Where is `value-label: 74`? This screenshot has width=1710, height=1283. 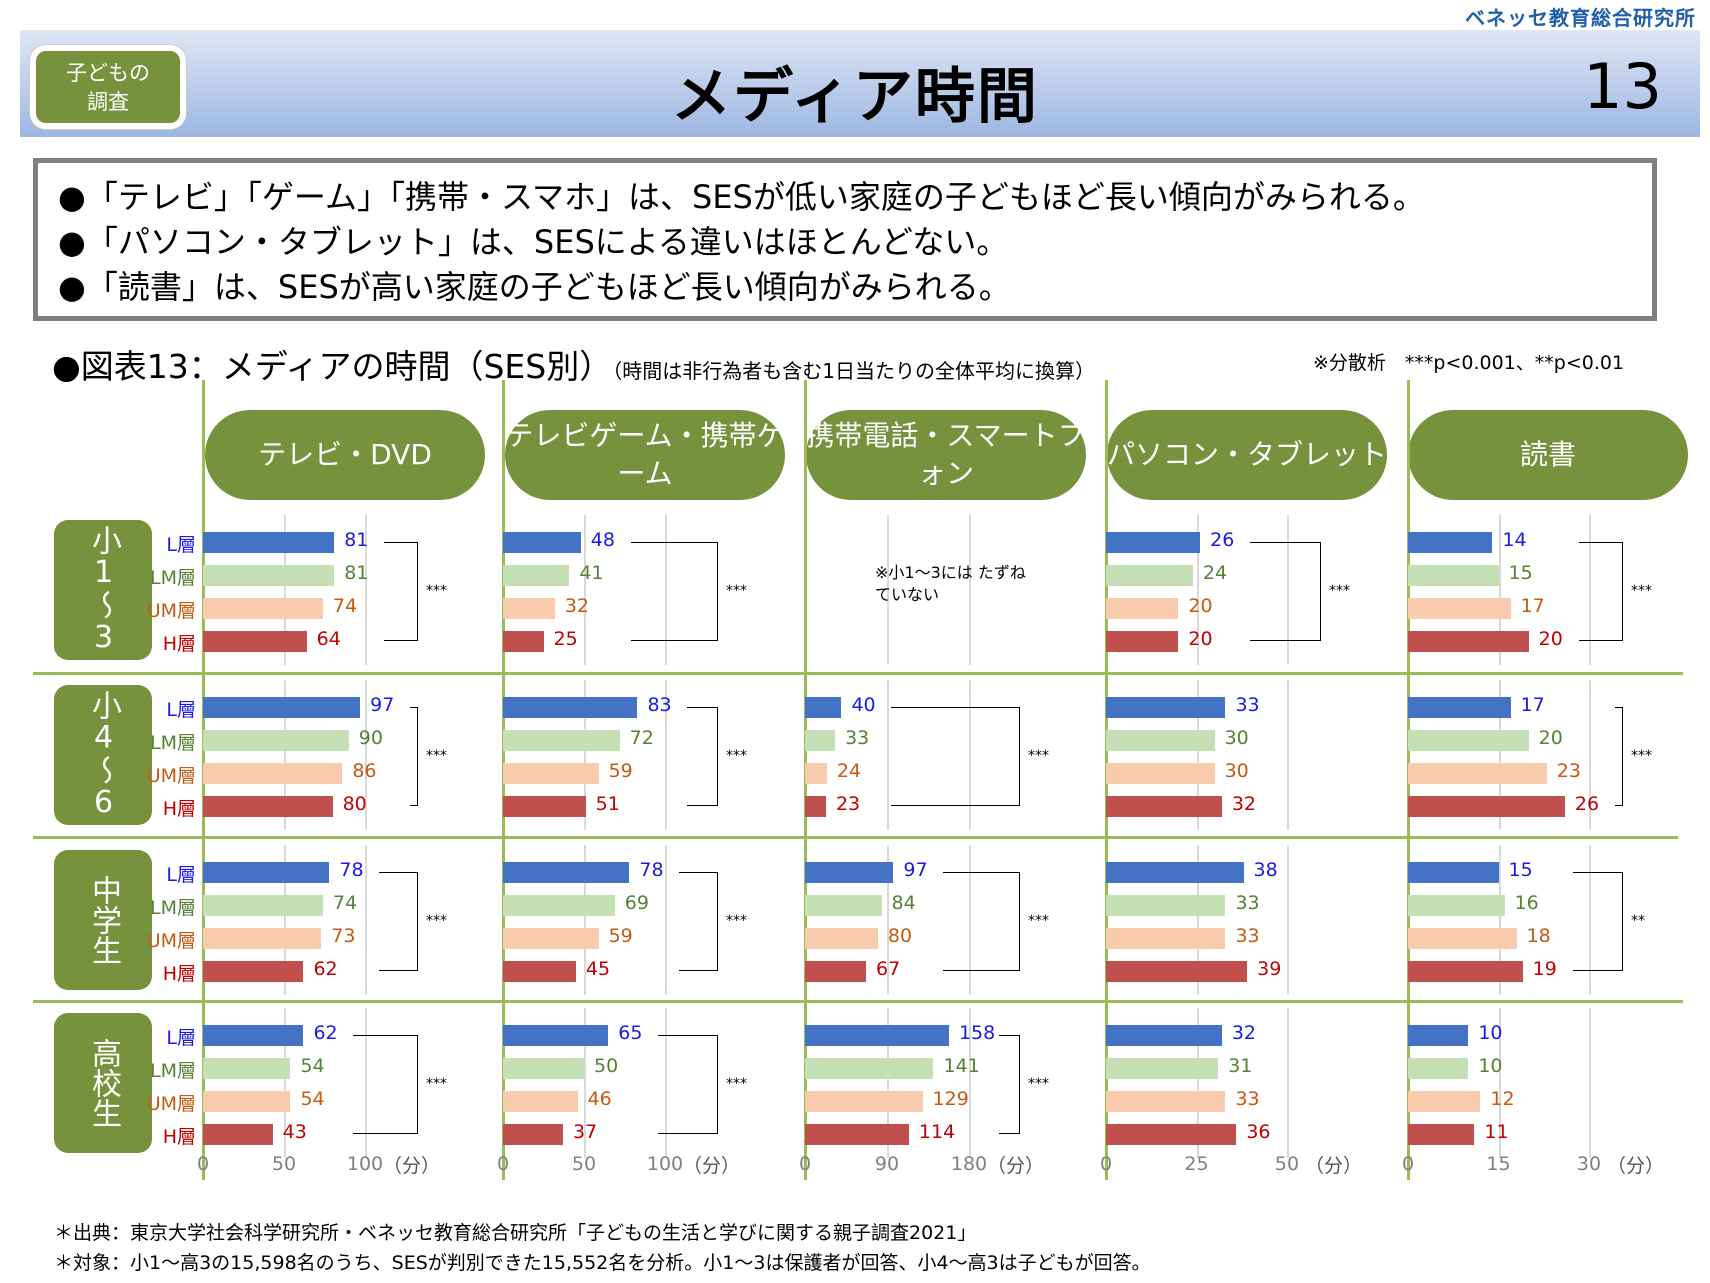
value-label: 74 is located at coordinates (345, 606).